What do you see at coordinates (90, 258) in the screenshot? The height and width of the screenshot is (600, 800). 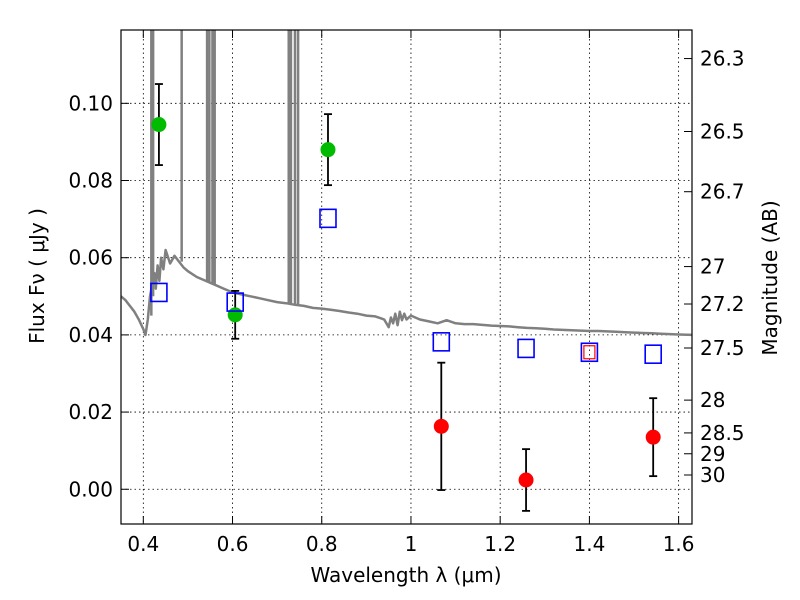 I see `y-tick-label: 0.06` at bounding box center [90, 258].